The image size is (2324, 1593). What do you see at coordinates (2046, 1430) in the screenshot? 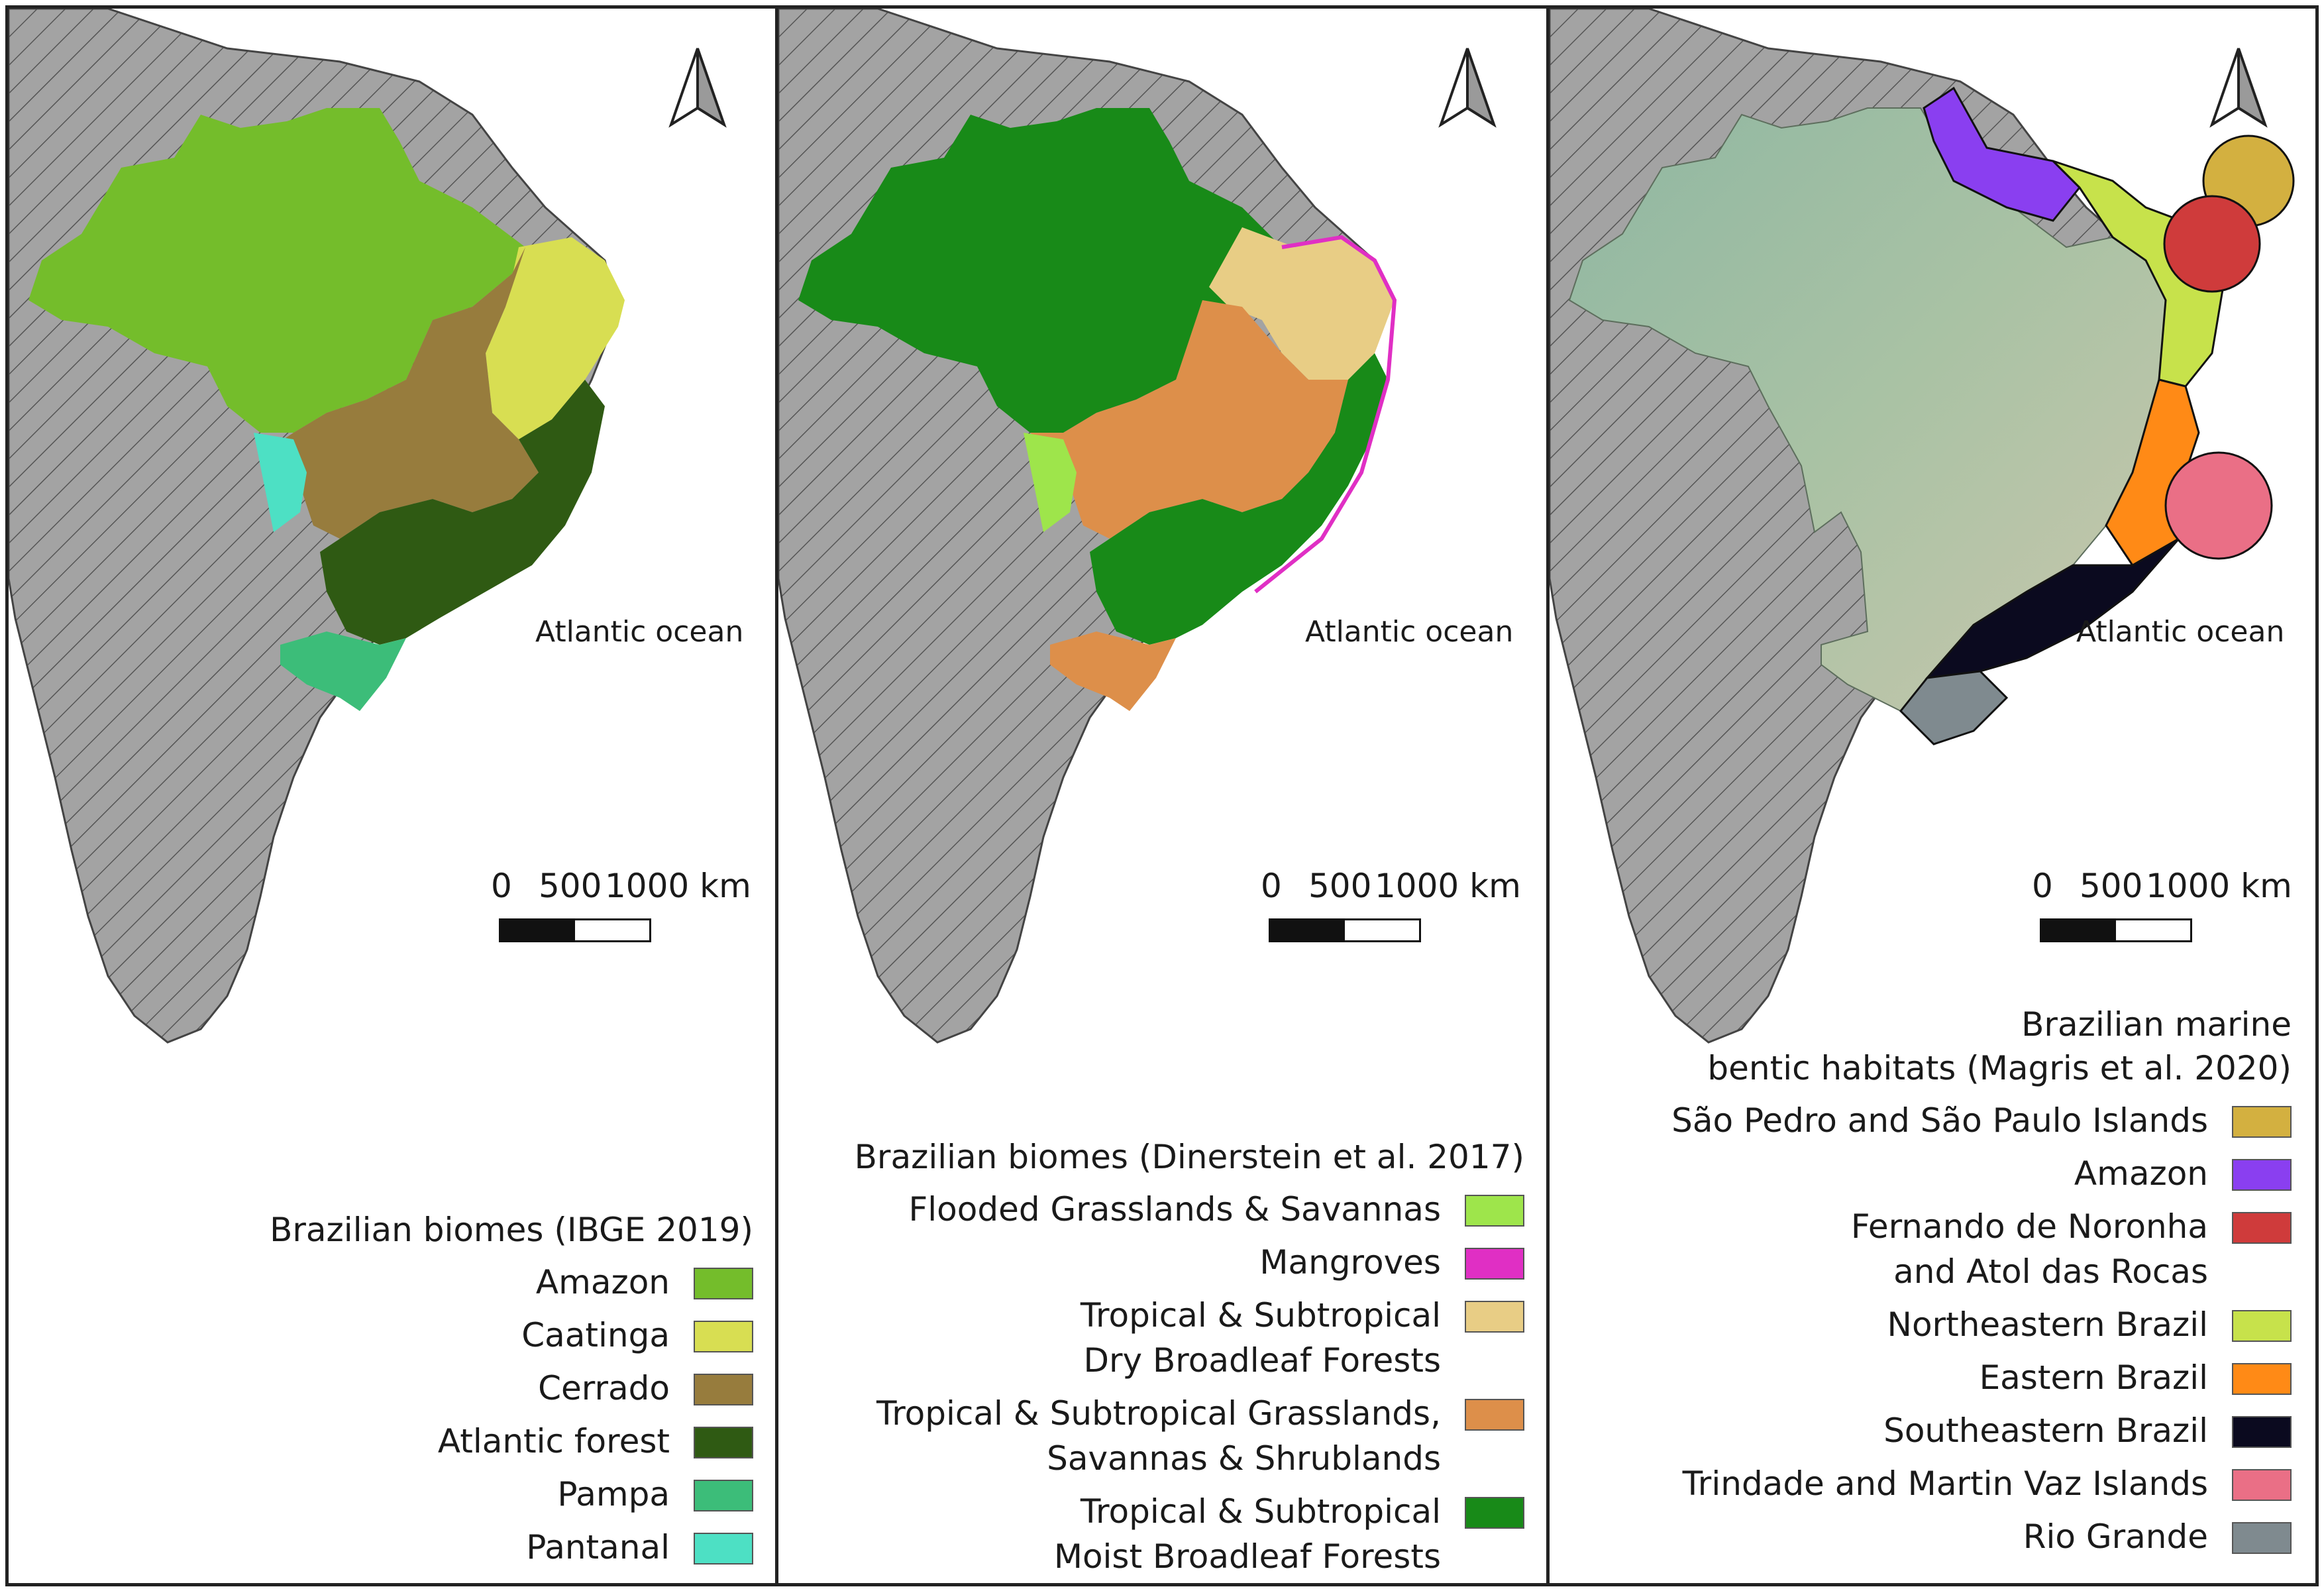
I see `legend-item-label: Southeastern Brazil` at bounding box center [2046, 1430].